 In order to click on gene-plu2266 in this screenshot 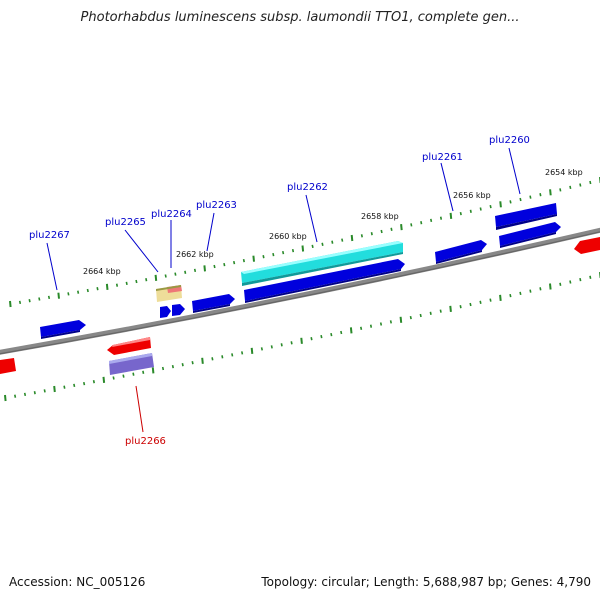, I will do `click(131, 364)`.